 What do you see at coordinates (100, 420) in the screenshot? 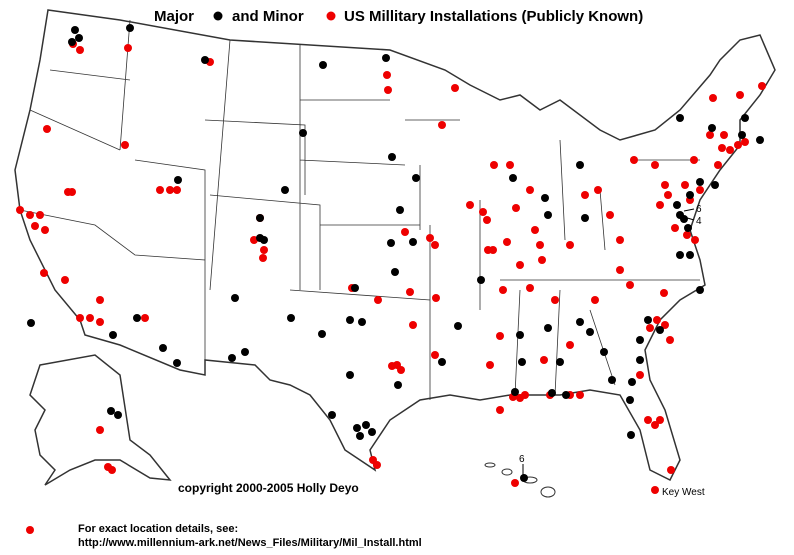
I see `alaska` at bounding box center [100, 420].